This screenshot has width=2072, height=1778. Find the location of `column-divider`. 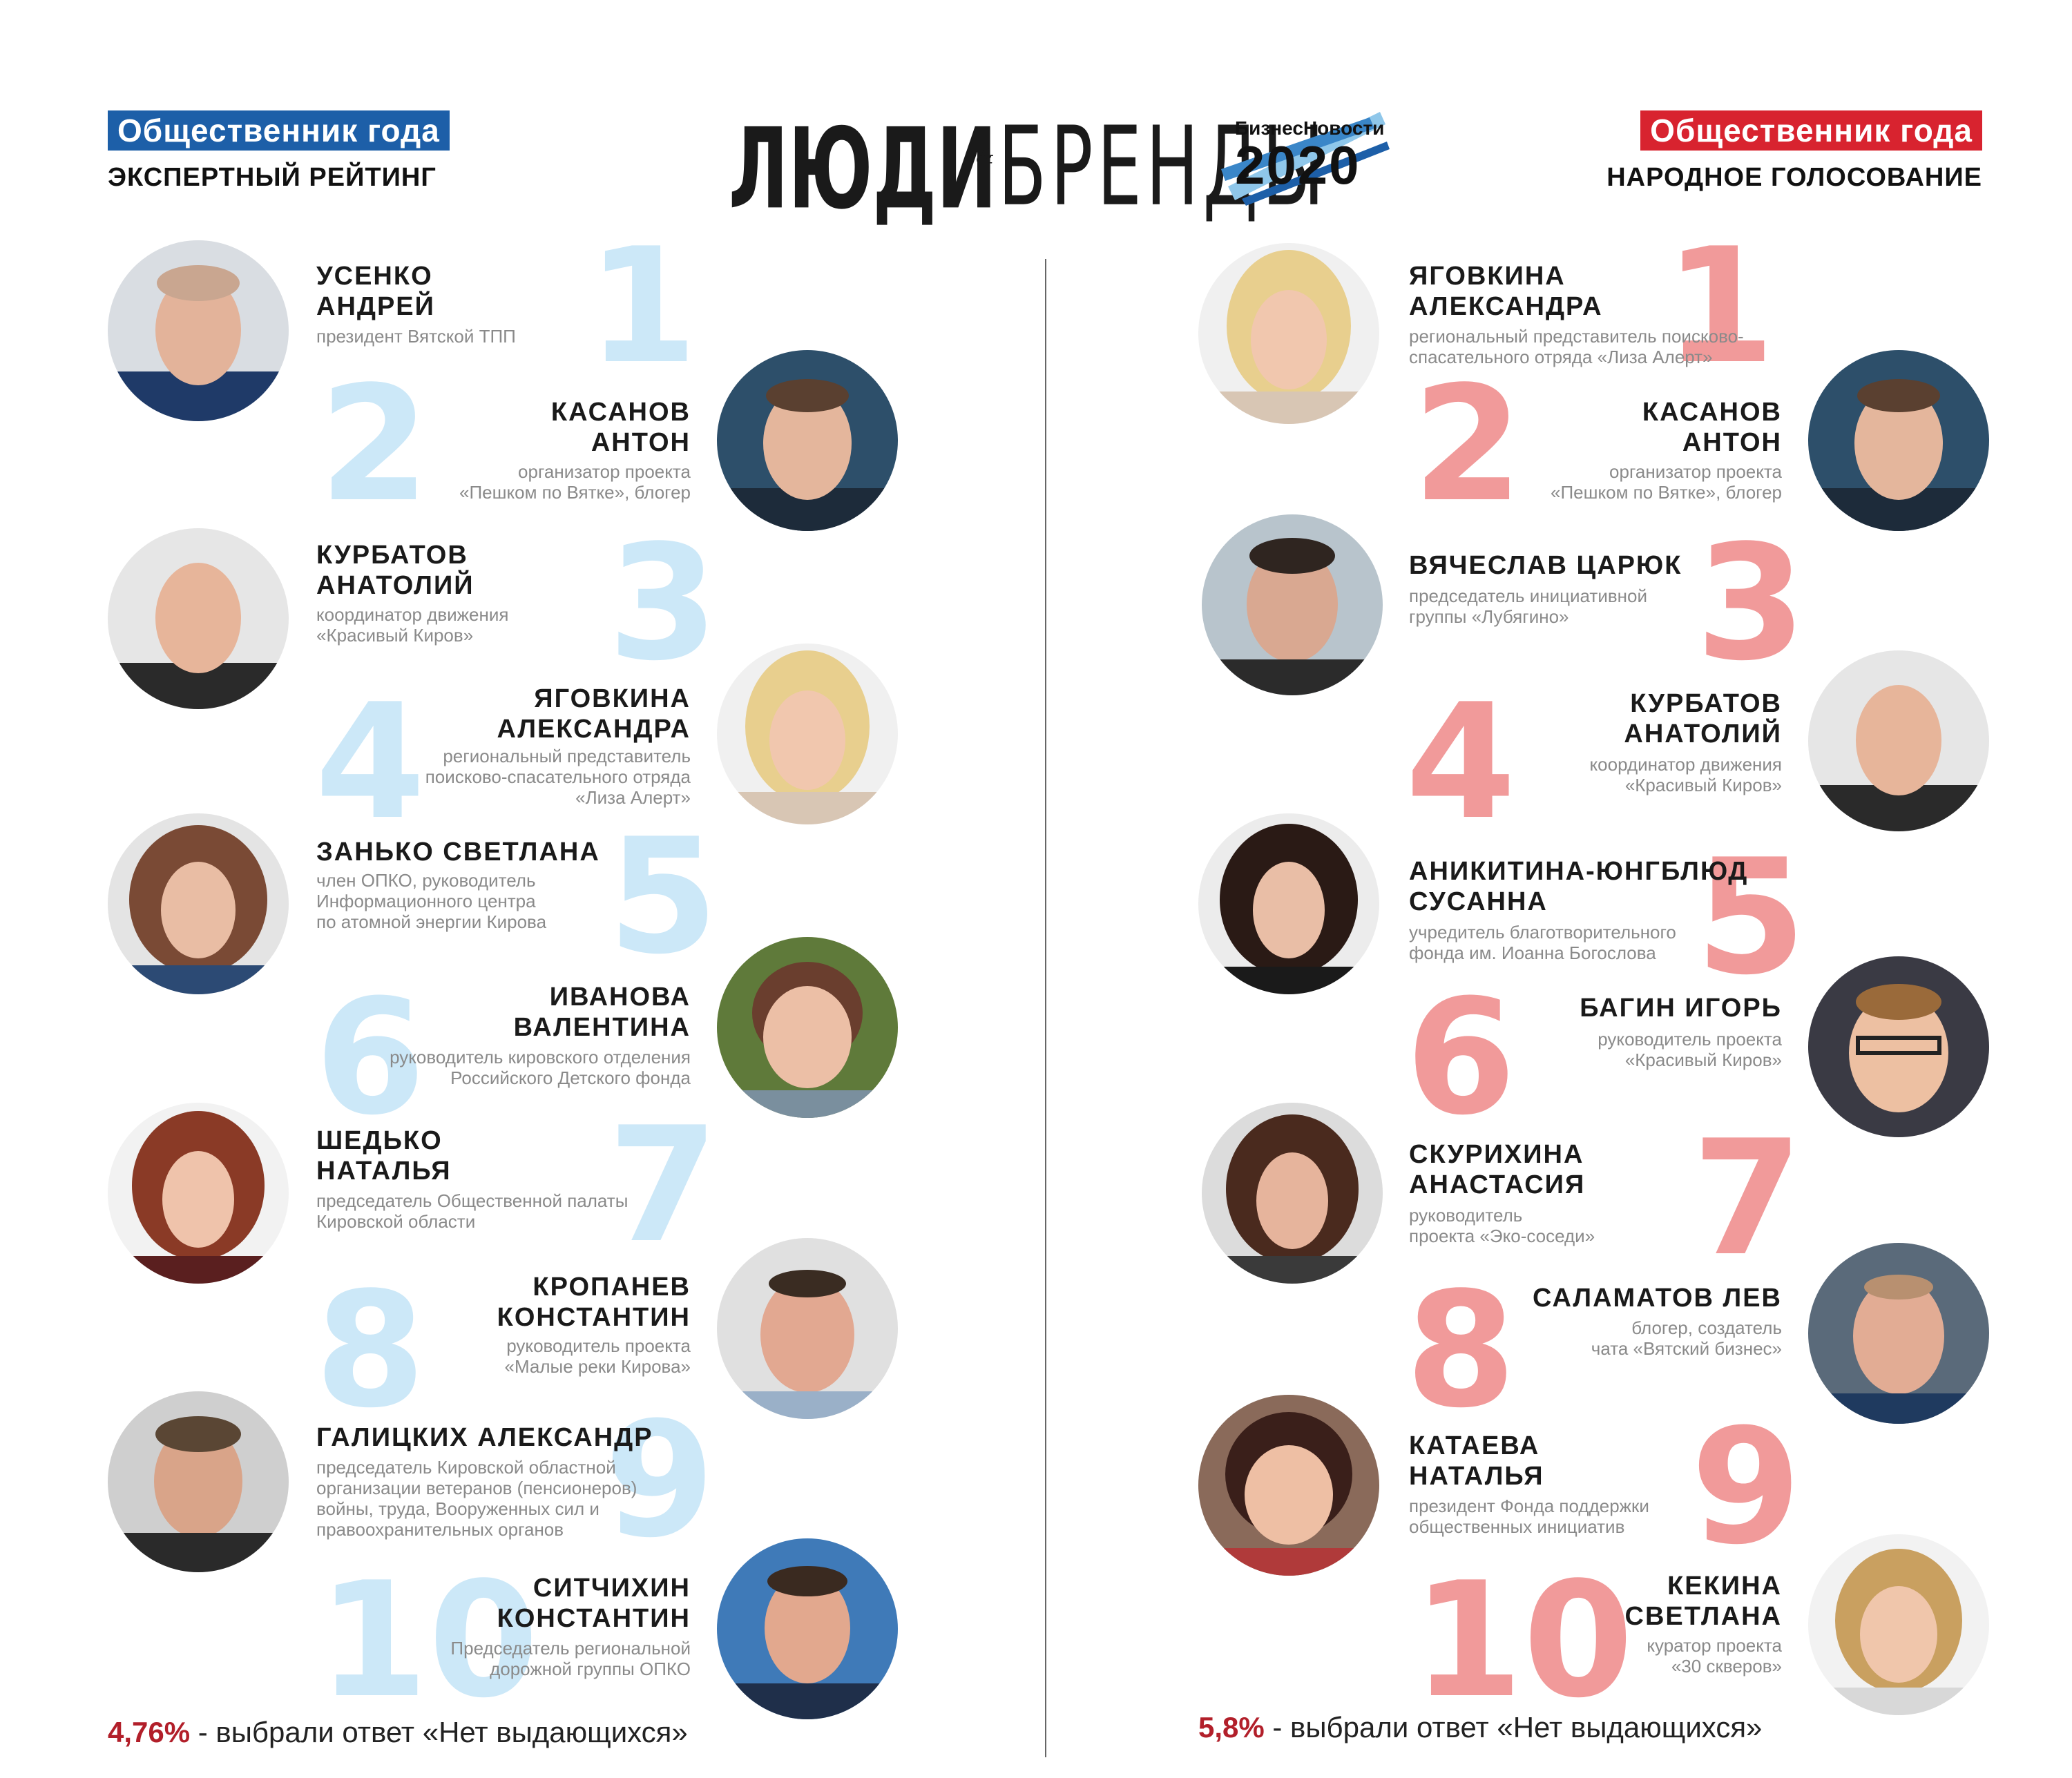

column-divider is located at coordinates (1045, 1008).